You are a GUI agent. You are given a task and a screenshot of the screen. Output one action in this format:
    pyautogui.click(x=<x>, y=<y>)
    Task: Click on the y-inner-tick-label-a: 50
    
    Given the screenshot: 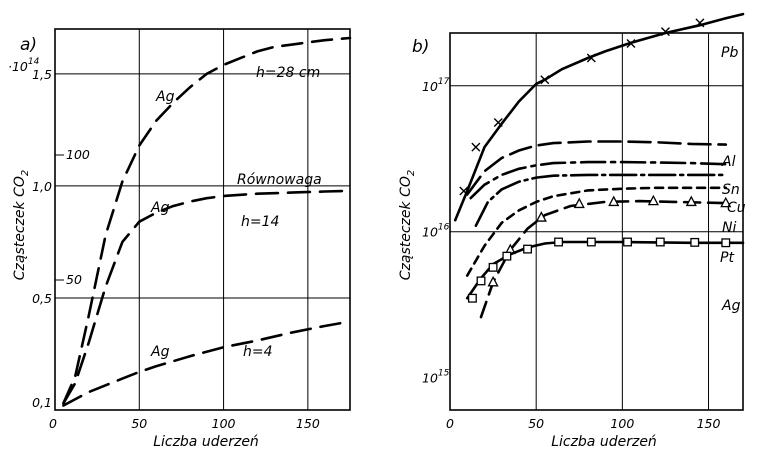 What is the action you would take?
    pyautogui.click(x=74, y=279)
    